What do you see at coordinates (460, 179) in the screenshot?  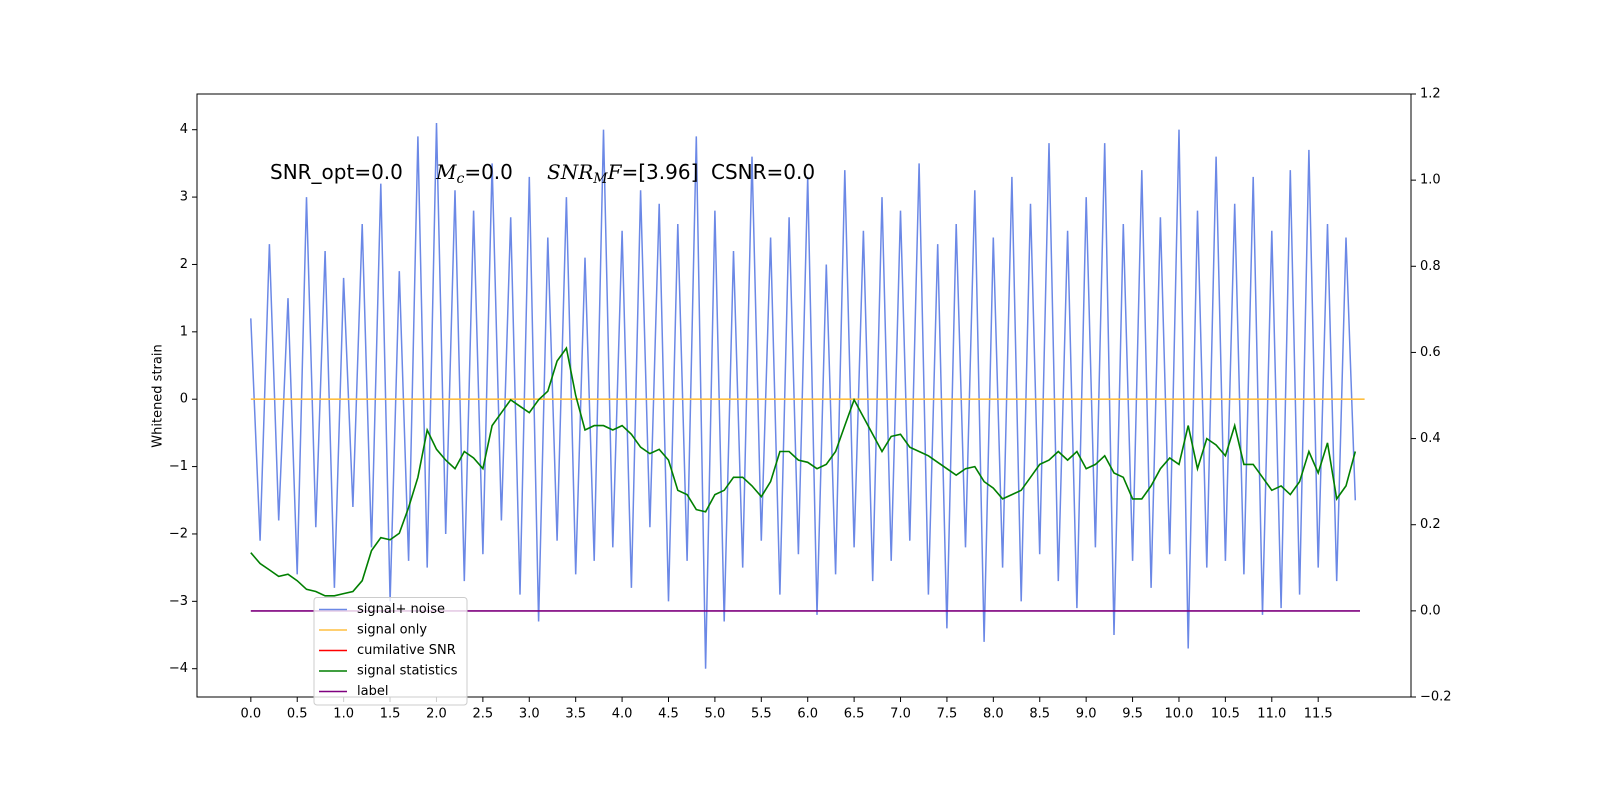 I see `annotation-sub: c` at bounding box center [460, 179].